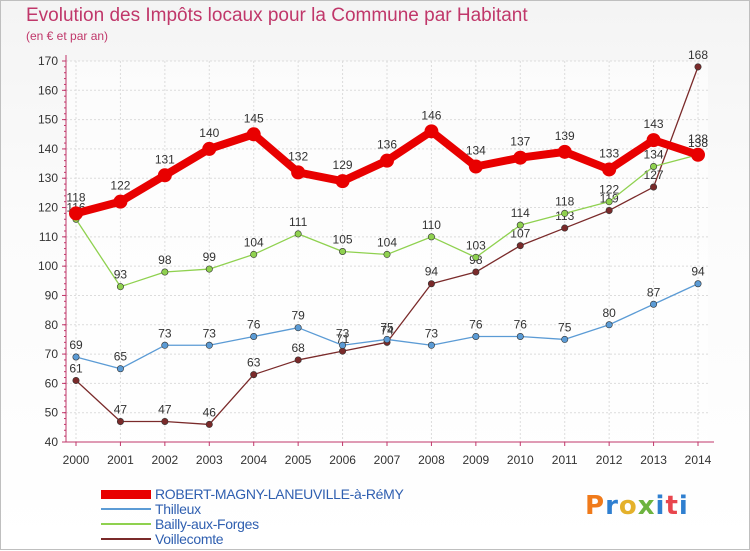 This screenshot has height=551, width=750. I want to click on legend-label: Bailly-aux-Forges, so click(207, 524).